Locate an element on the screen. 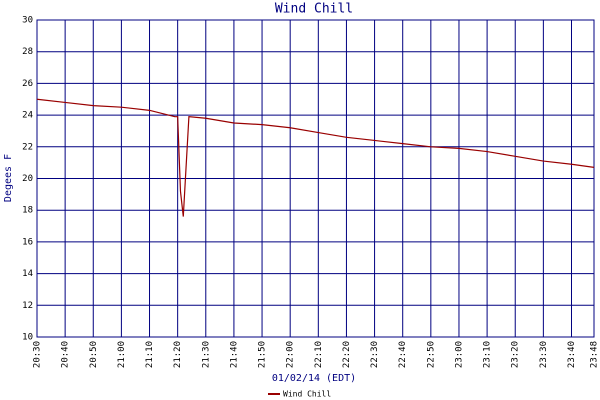 The height and width of the screenshot is (400, 600). y-tick-label: 12 is located at coordinates (27, 306).